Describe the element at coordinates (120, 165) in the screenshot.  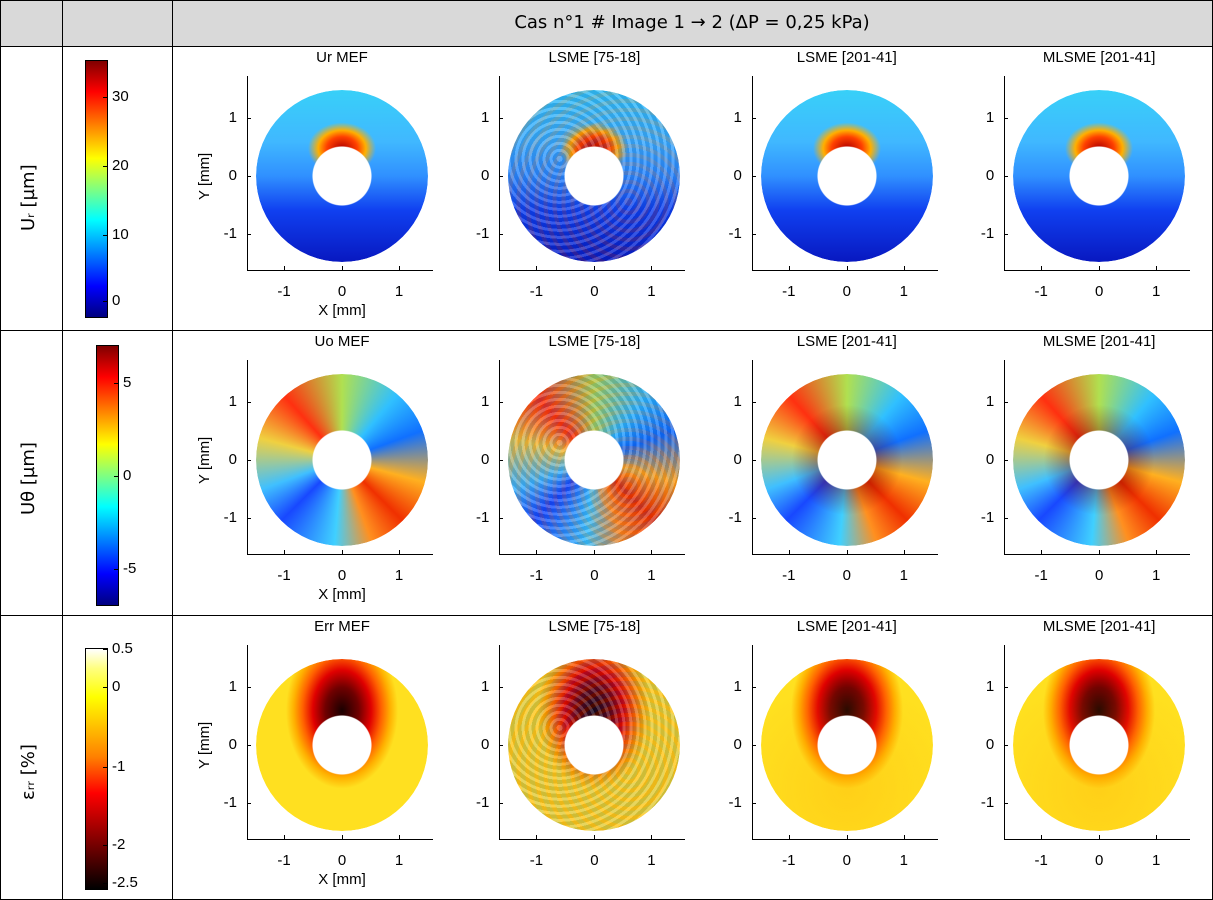
I see `colorbar-tick-label: 20` at that location.